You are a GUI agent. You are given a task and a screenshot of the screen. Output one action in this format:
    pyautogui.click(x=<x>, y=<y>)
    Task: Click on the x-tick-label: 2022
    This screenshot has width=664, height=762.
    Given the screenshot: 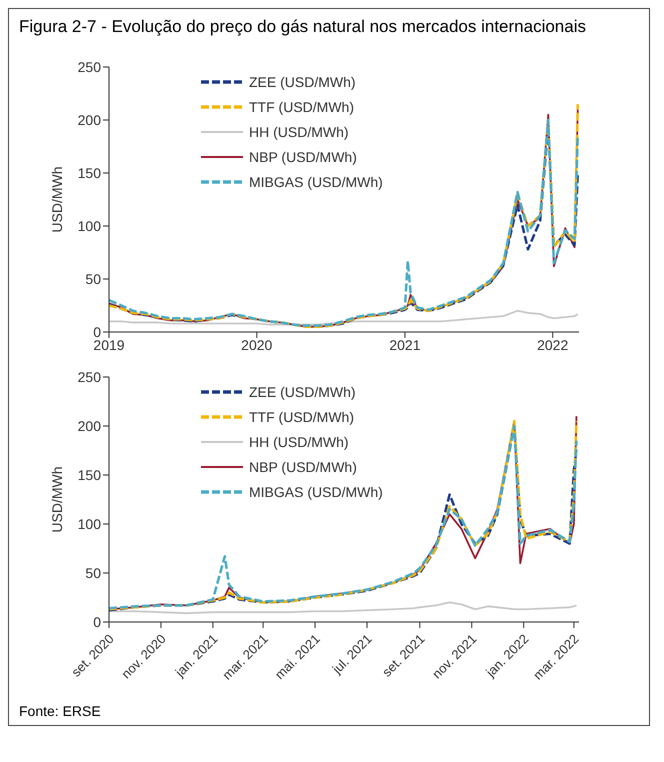 What is the action you would take?
    pyautogui.click(x=552, y=344)
    